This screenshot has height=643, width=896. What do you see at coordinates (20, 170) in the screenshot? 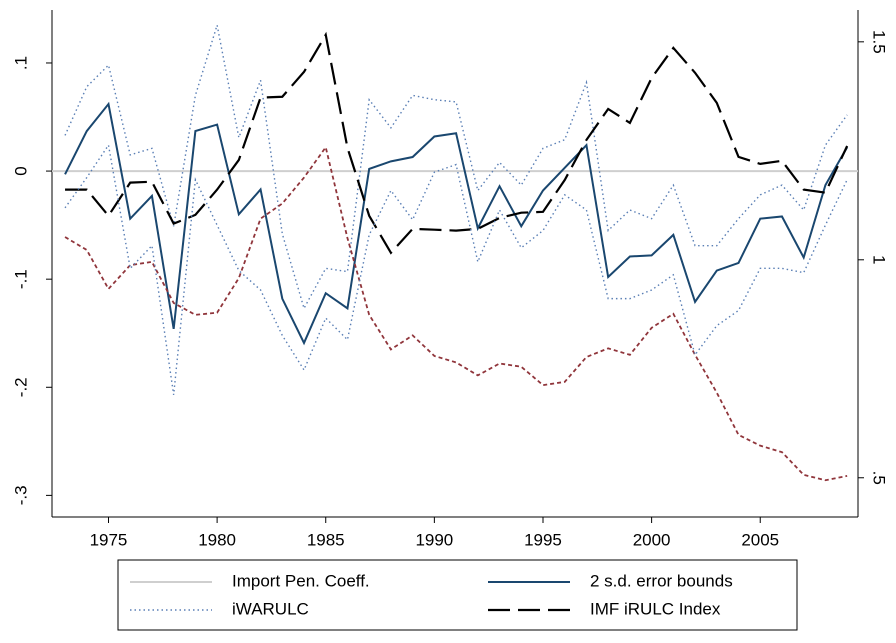
I see `y-tick-label: 0` at bounding box center [20, 170].